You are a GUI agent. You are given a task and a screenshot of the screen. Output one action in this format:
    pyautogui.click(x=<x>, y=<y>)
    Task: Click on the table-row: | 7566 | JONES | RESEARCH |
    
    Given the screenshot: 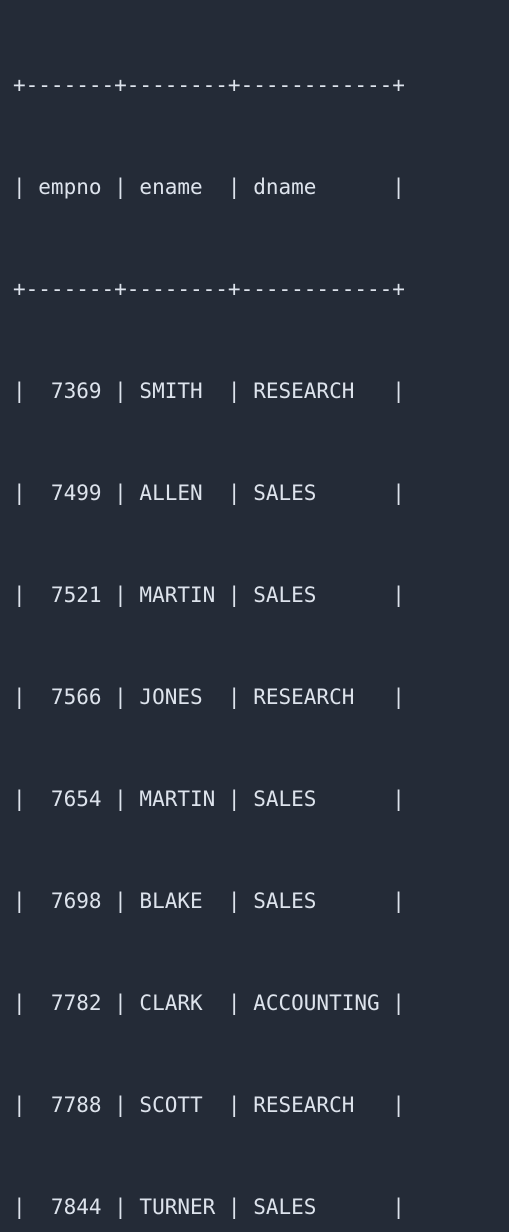 What is the action you would take?
    pyautogui.click(x=209, y=697)
    